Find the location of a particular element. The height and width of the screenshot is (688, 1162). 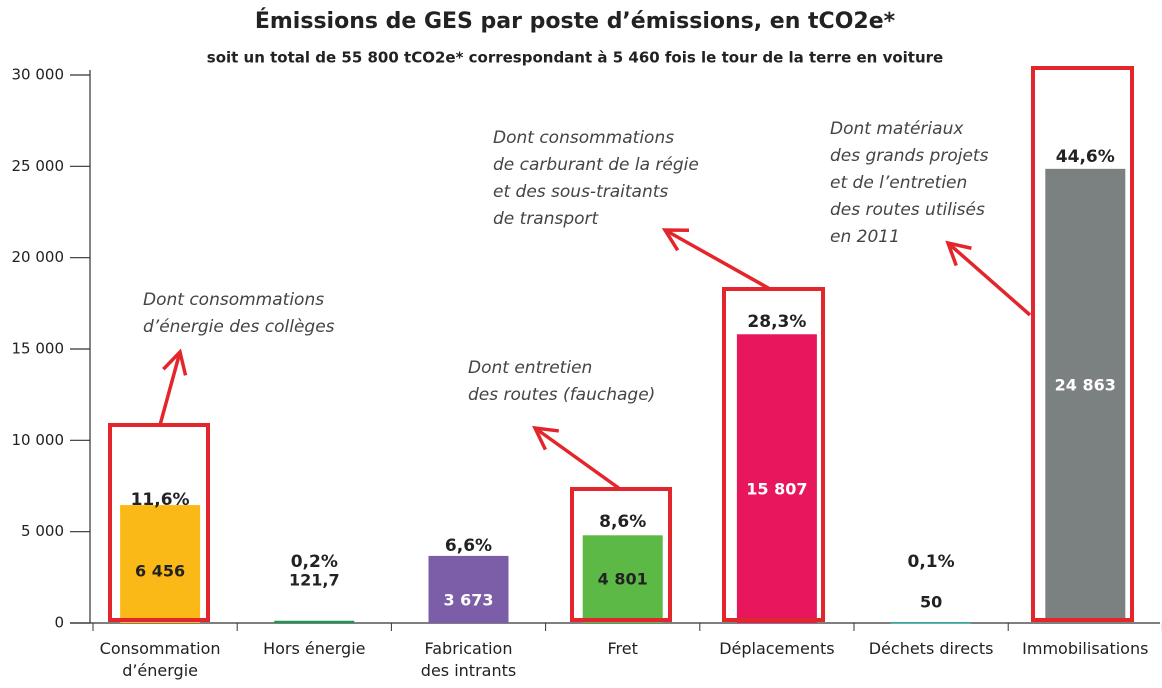

x-tick-label: Immobilisations is located at coordinates (1085, 648).